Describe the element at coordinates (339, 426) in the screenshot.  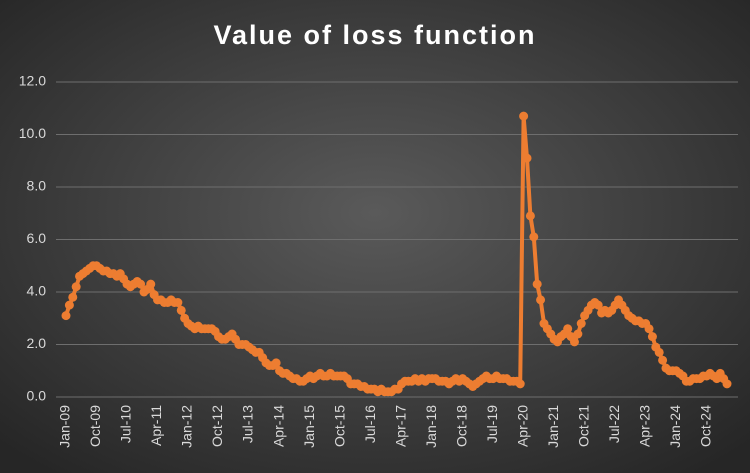
I see `x-tick-label: Oct-15` at that location.